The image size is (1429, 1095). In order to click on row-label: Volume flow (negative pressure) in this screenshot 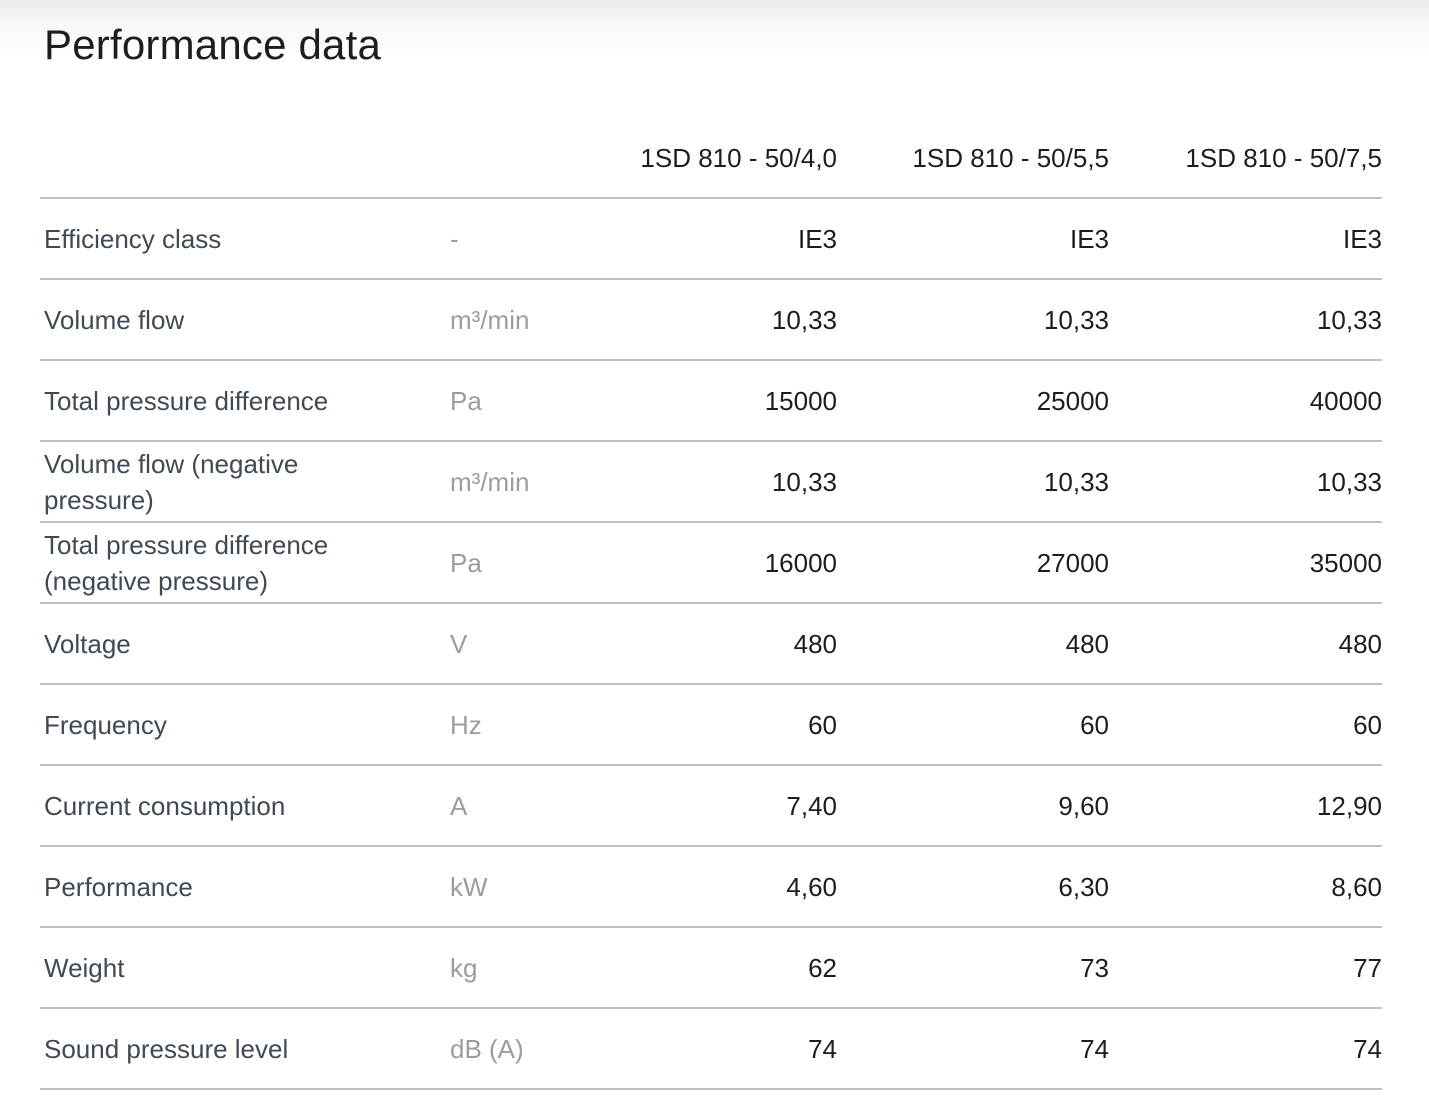, I will do `click(171, 481)`.